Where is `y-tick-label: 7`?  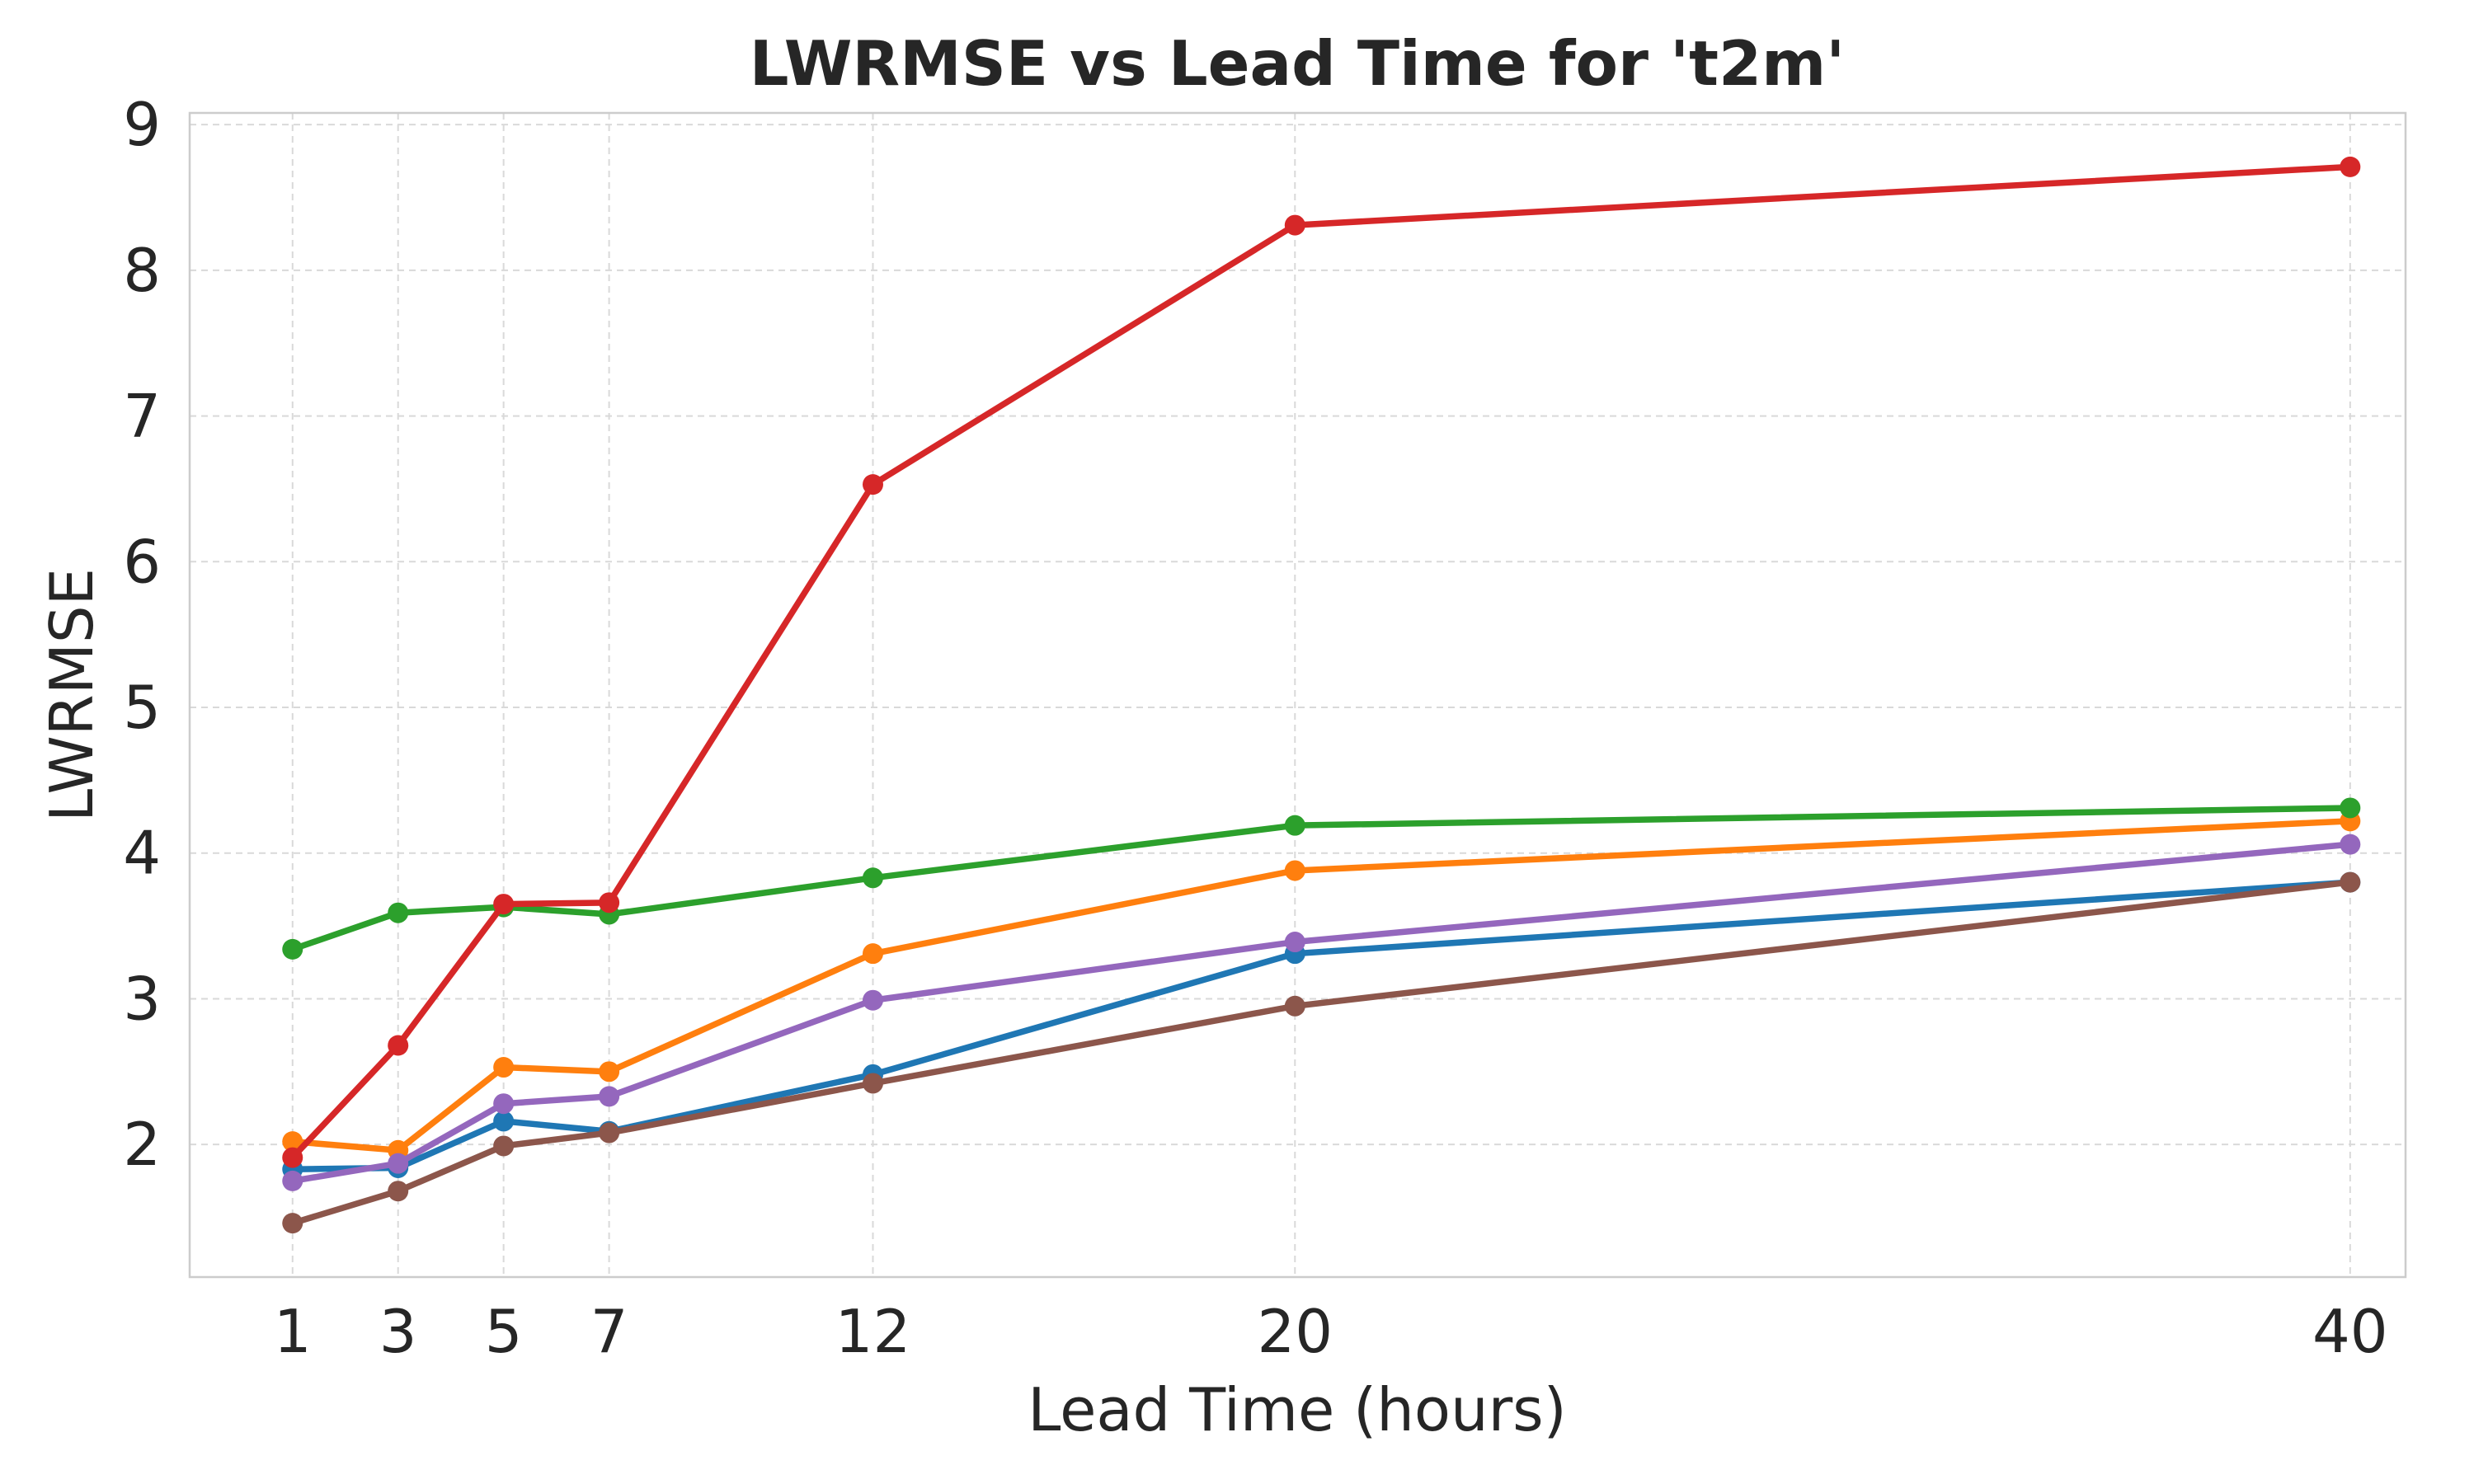
y-tick-label: 7 is located at coordinates (142, 416).